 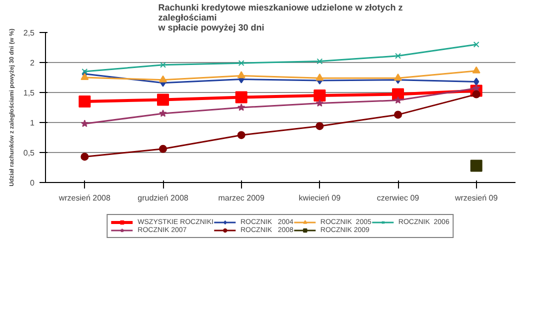 What do you see at coordinates (398, 198) in the screenshot?
I see `x-tick-label: czerwiec 09` at bounding box center [398, 198].